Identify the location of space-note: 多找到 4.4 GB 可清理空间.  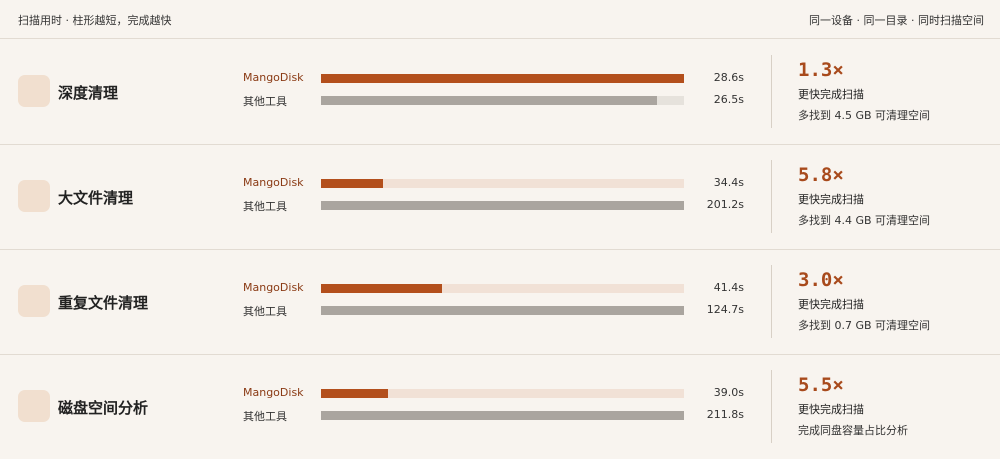
(864, 220).